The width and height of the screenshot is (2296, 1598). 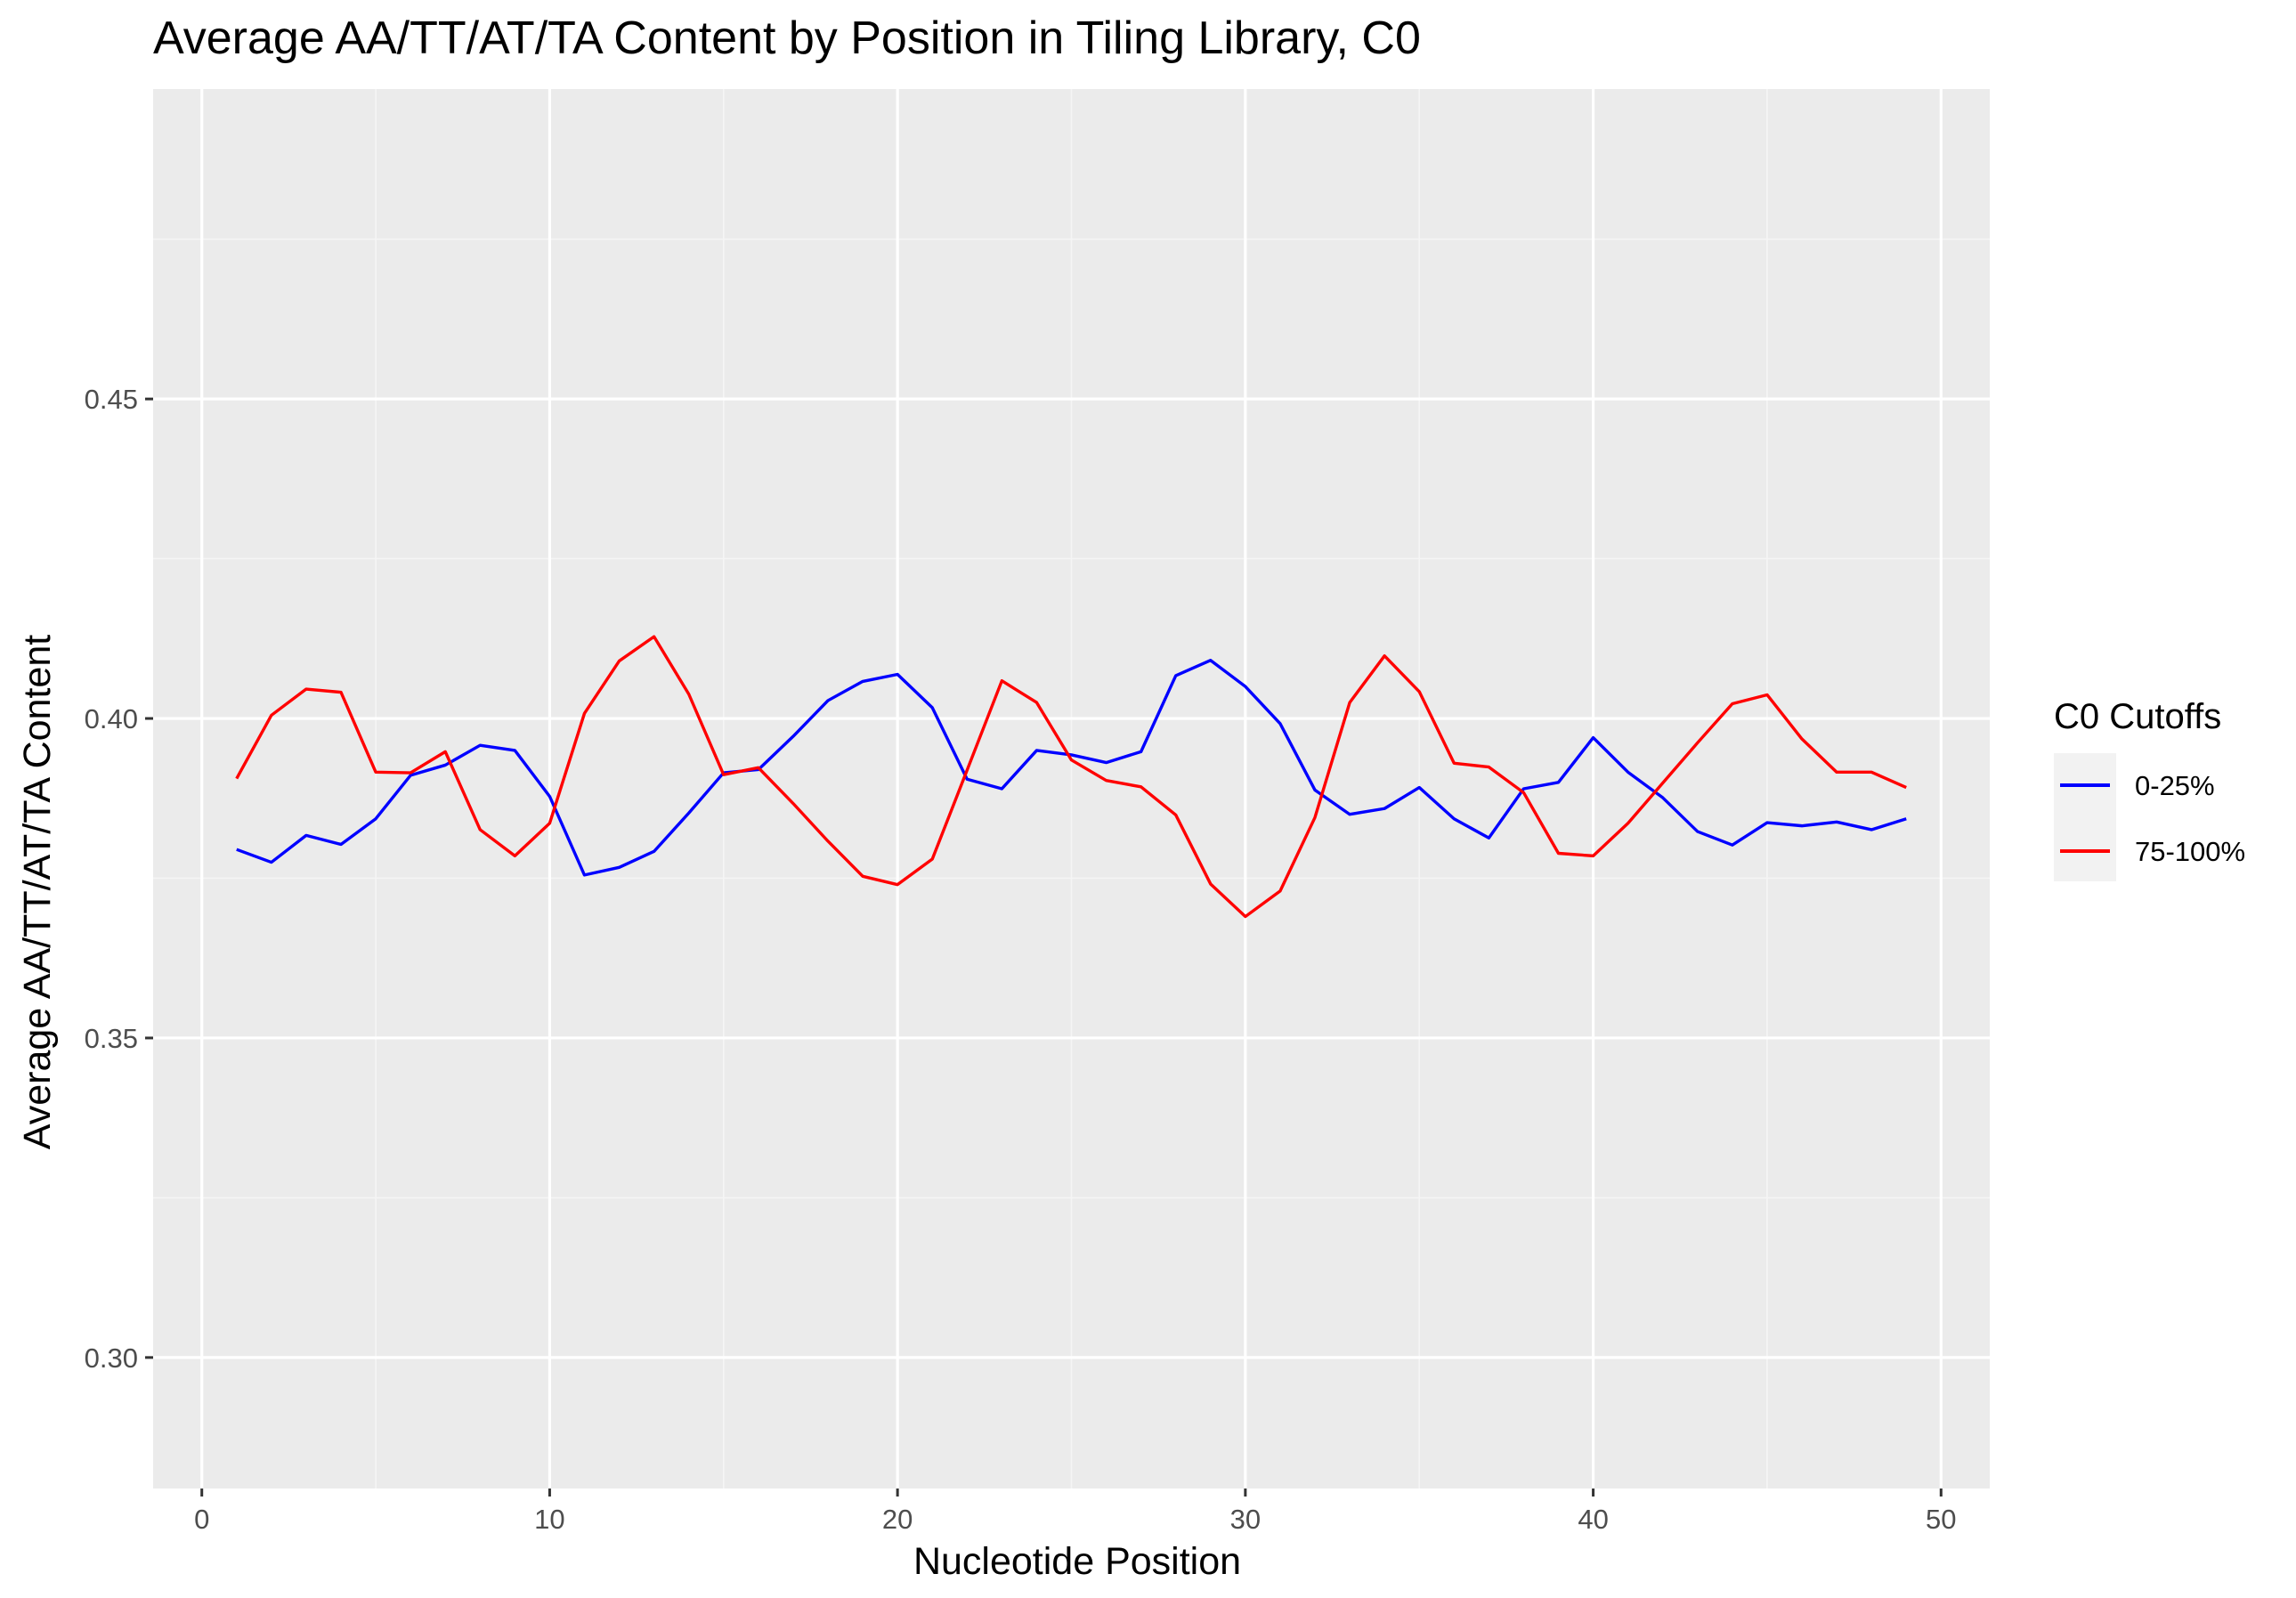 What do you see at coordinates (2190, 851) in the screenshot?
I see `legend-label-75-100: 75-100%` at bounding box center [2190, 851].